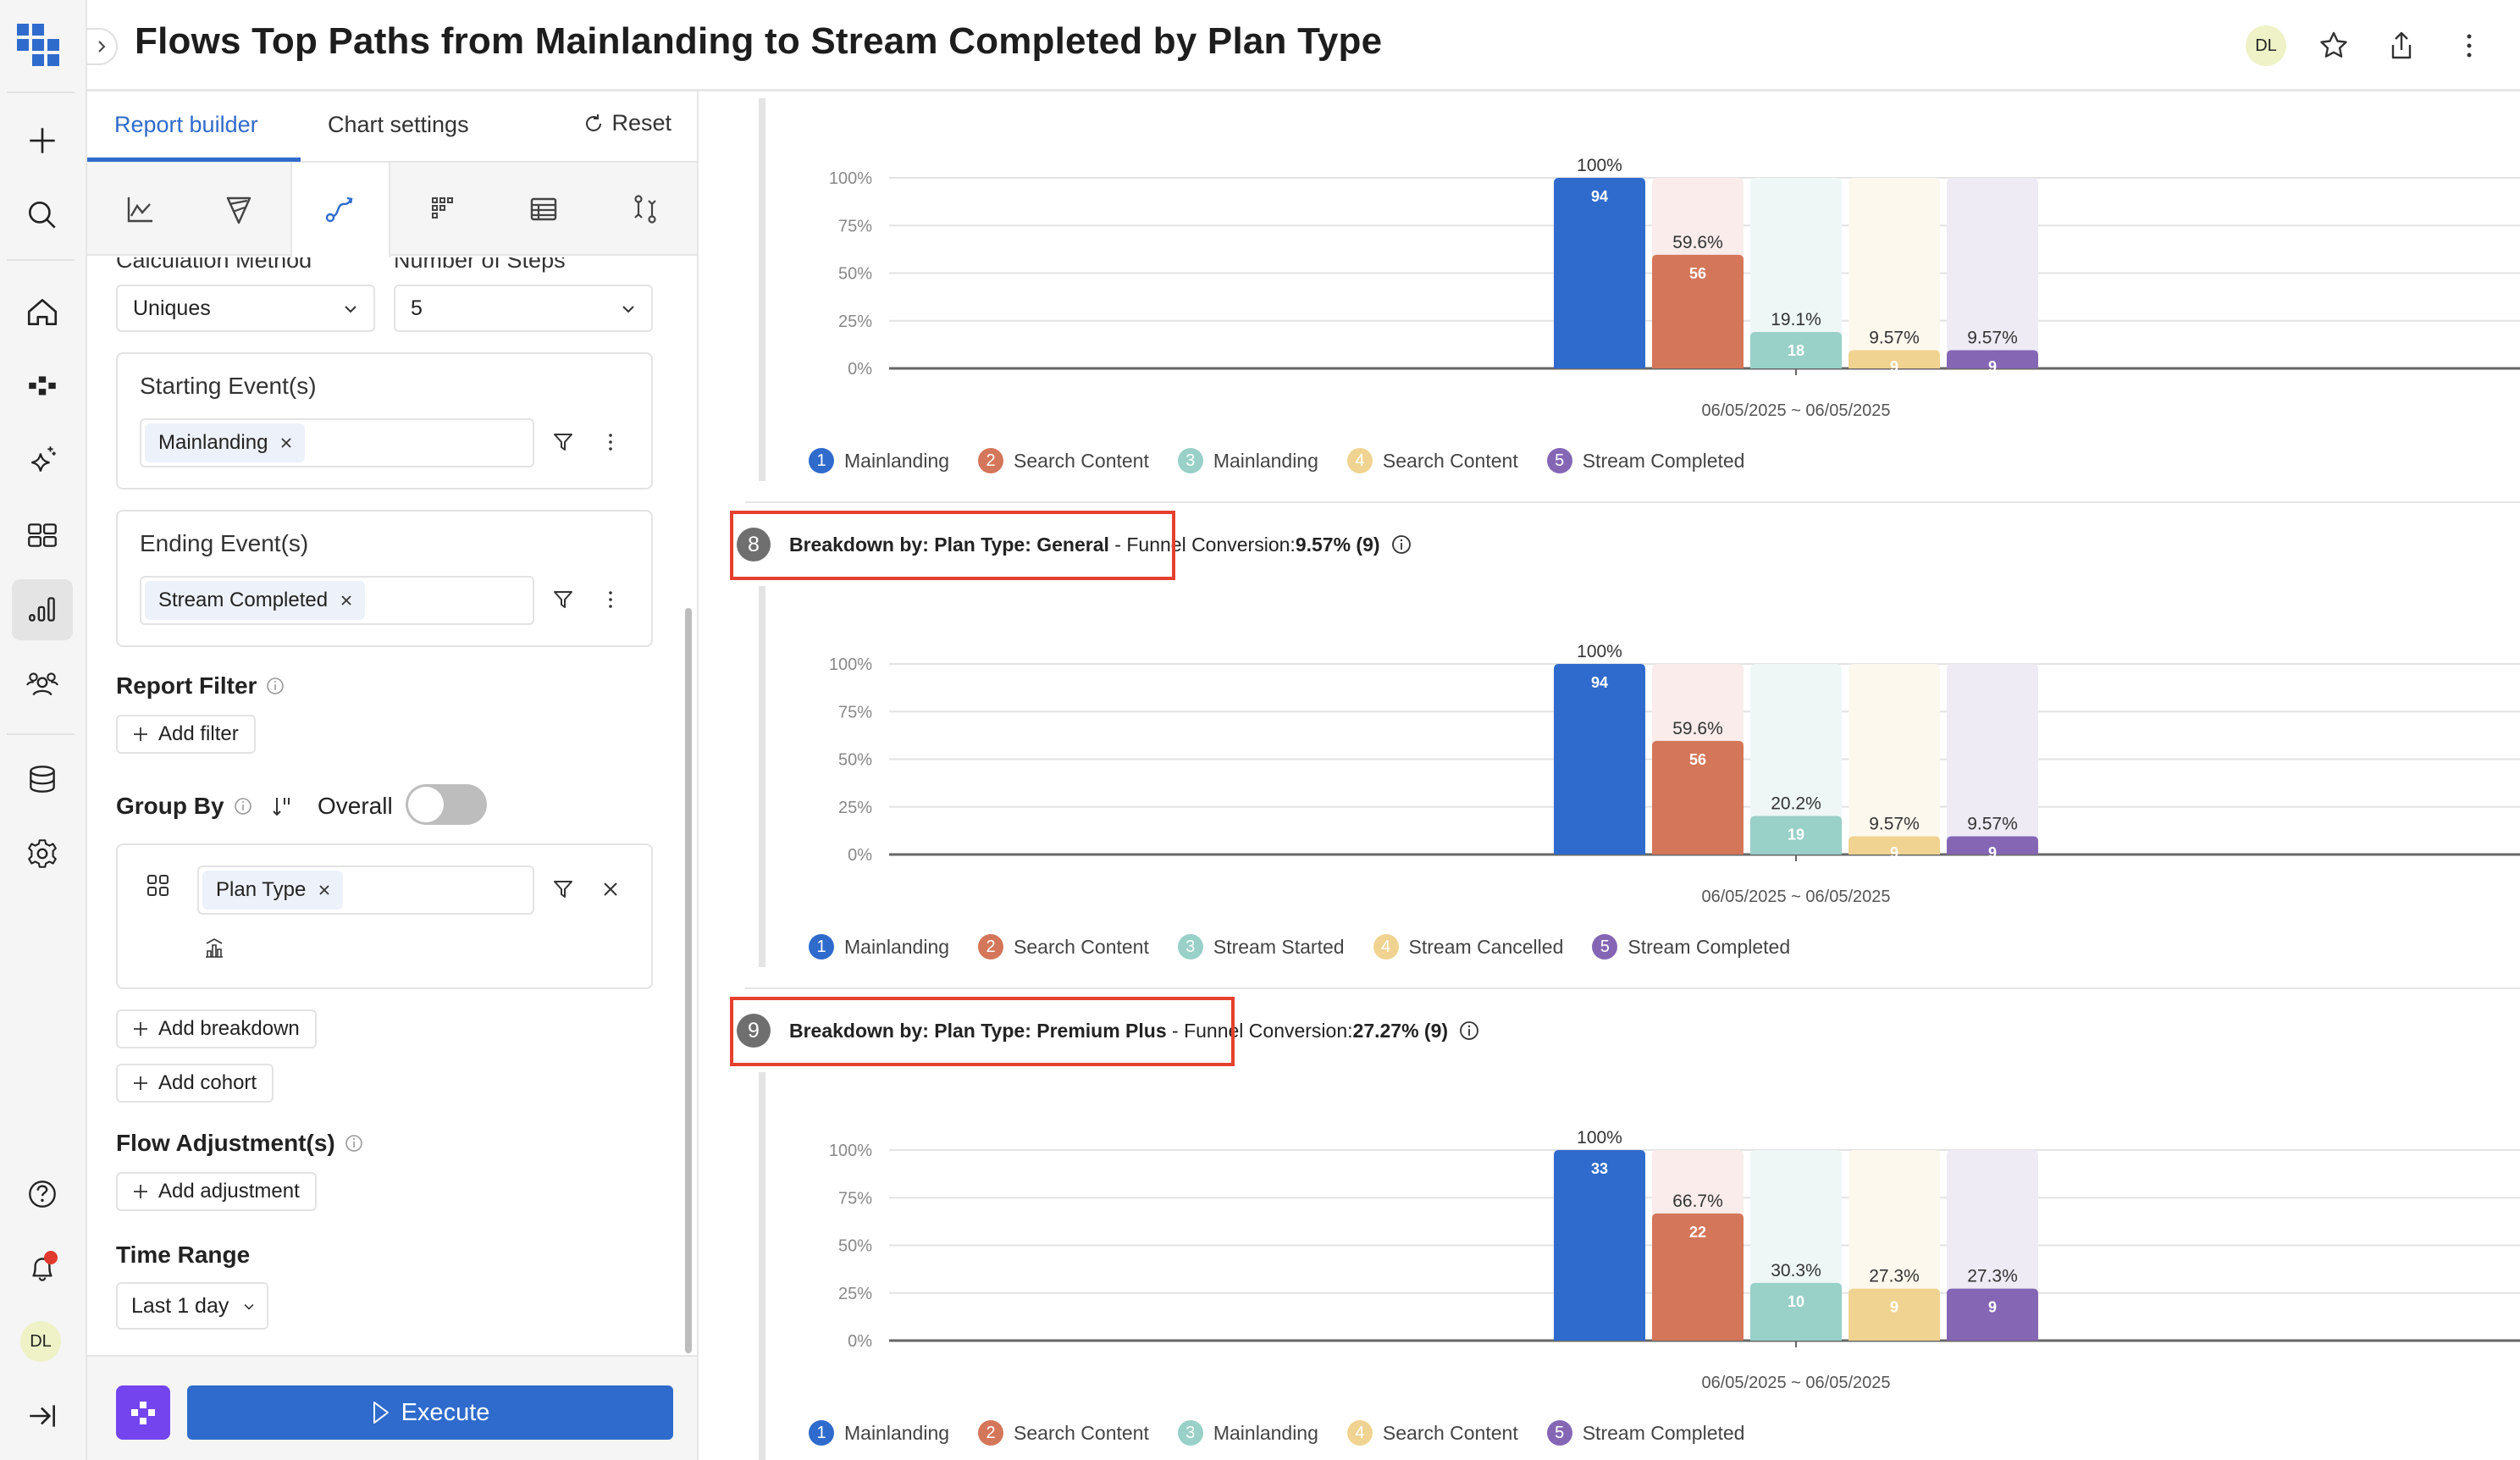 This screenshot has height=1460, width=2520. Describe the element at coordinates (41, 734) in the screenshot. I see `rail-divider` at that location.